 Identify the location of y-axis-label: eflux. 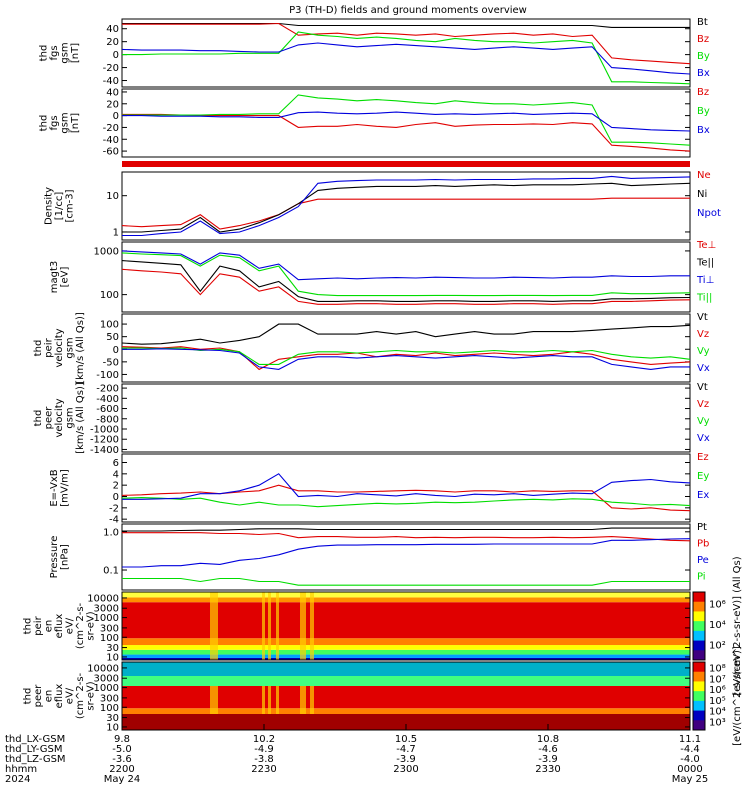
(59, 696).